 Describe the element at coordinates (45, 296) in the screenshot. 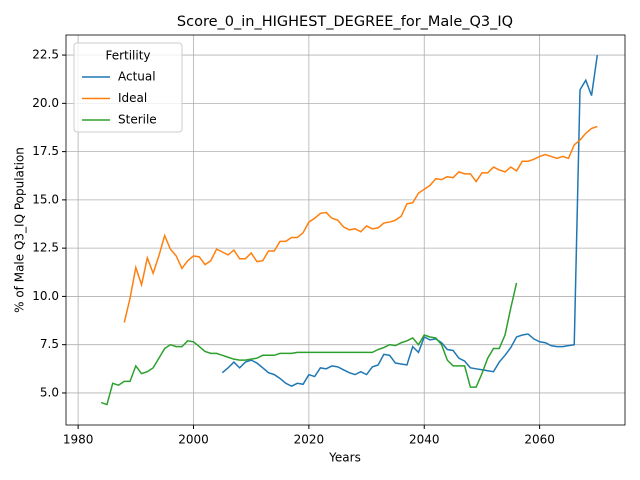

I see `y-tick-label: 10.0` at that location.